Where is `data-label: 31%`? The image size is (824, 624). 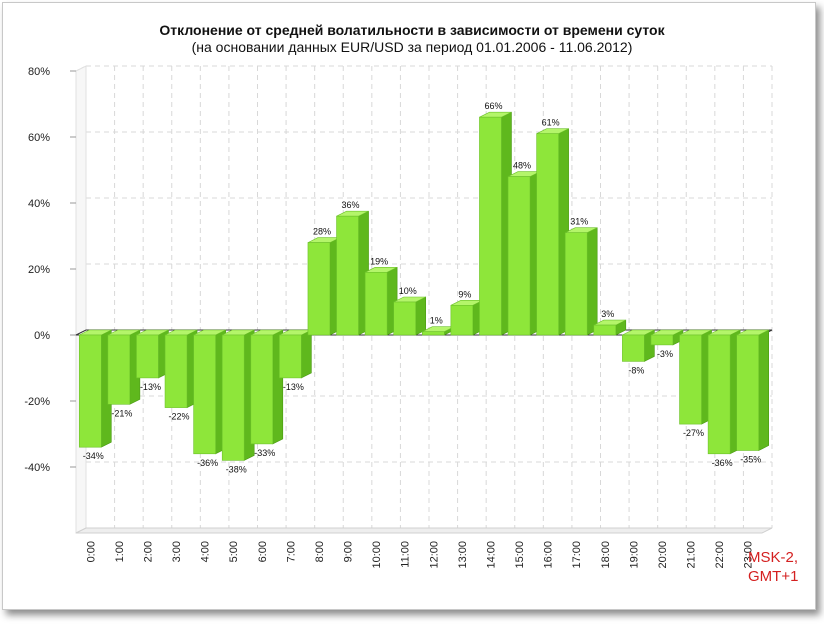
data-label: 31% is located at coordinates (579, 222).